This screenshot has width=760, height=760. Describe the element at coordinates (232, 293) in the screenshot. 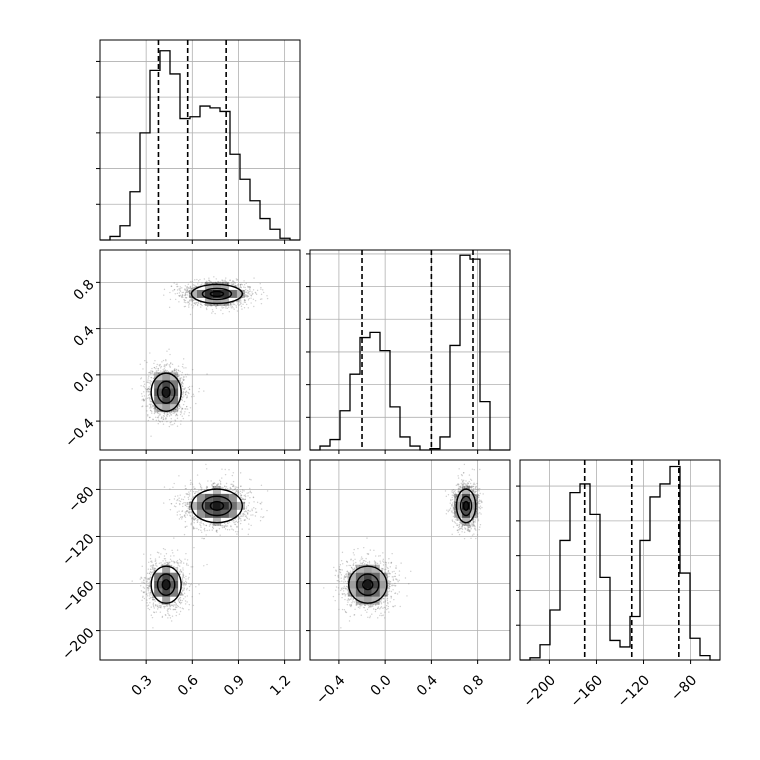

I see `density-cell` at that location.